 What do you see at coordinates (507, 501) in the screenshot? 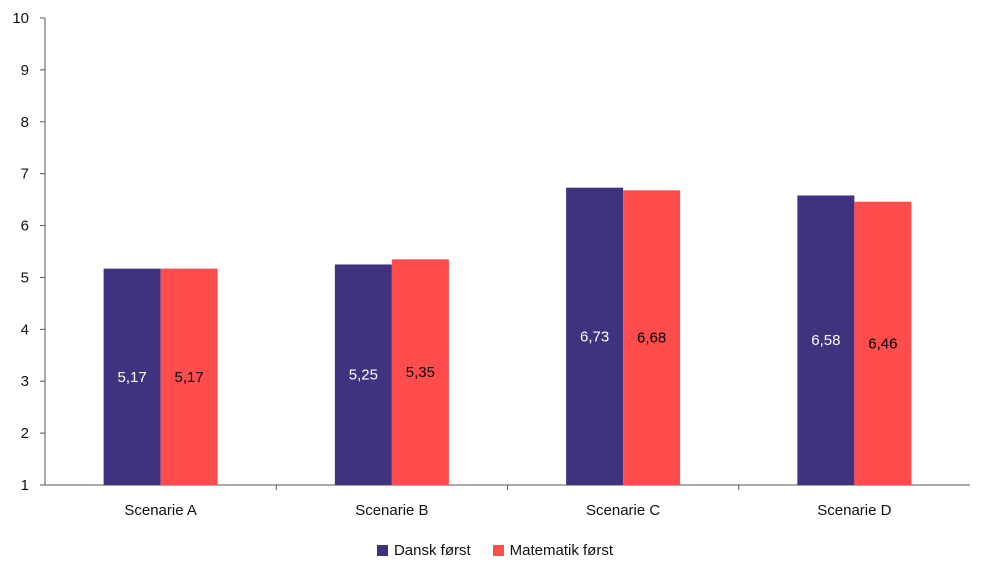
I see `x-axis: Scenarie A Scenarie B Scenarie C Scenarie D` at bounding box center [507, 501].